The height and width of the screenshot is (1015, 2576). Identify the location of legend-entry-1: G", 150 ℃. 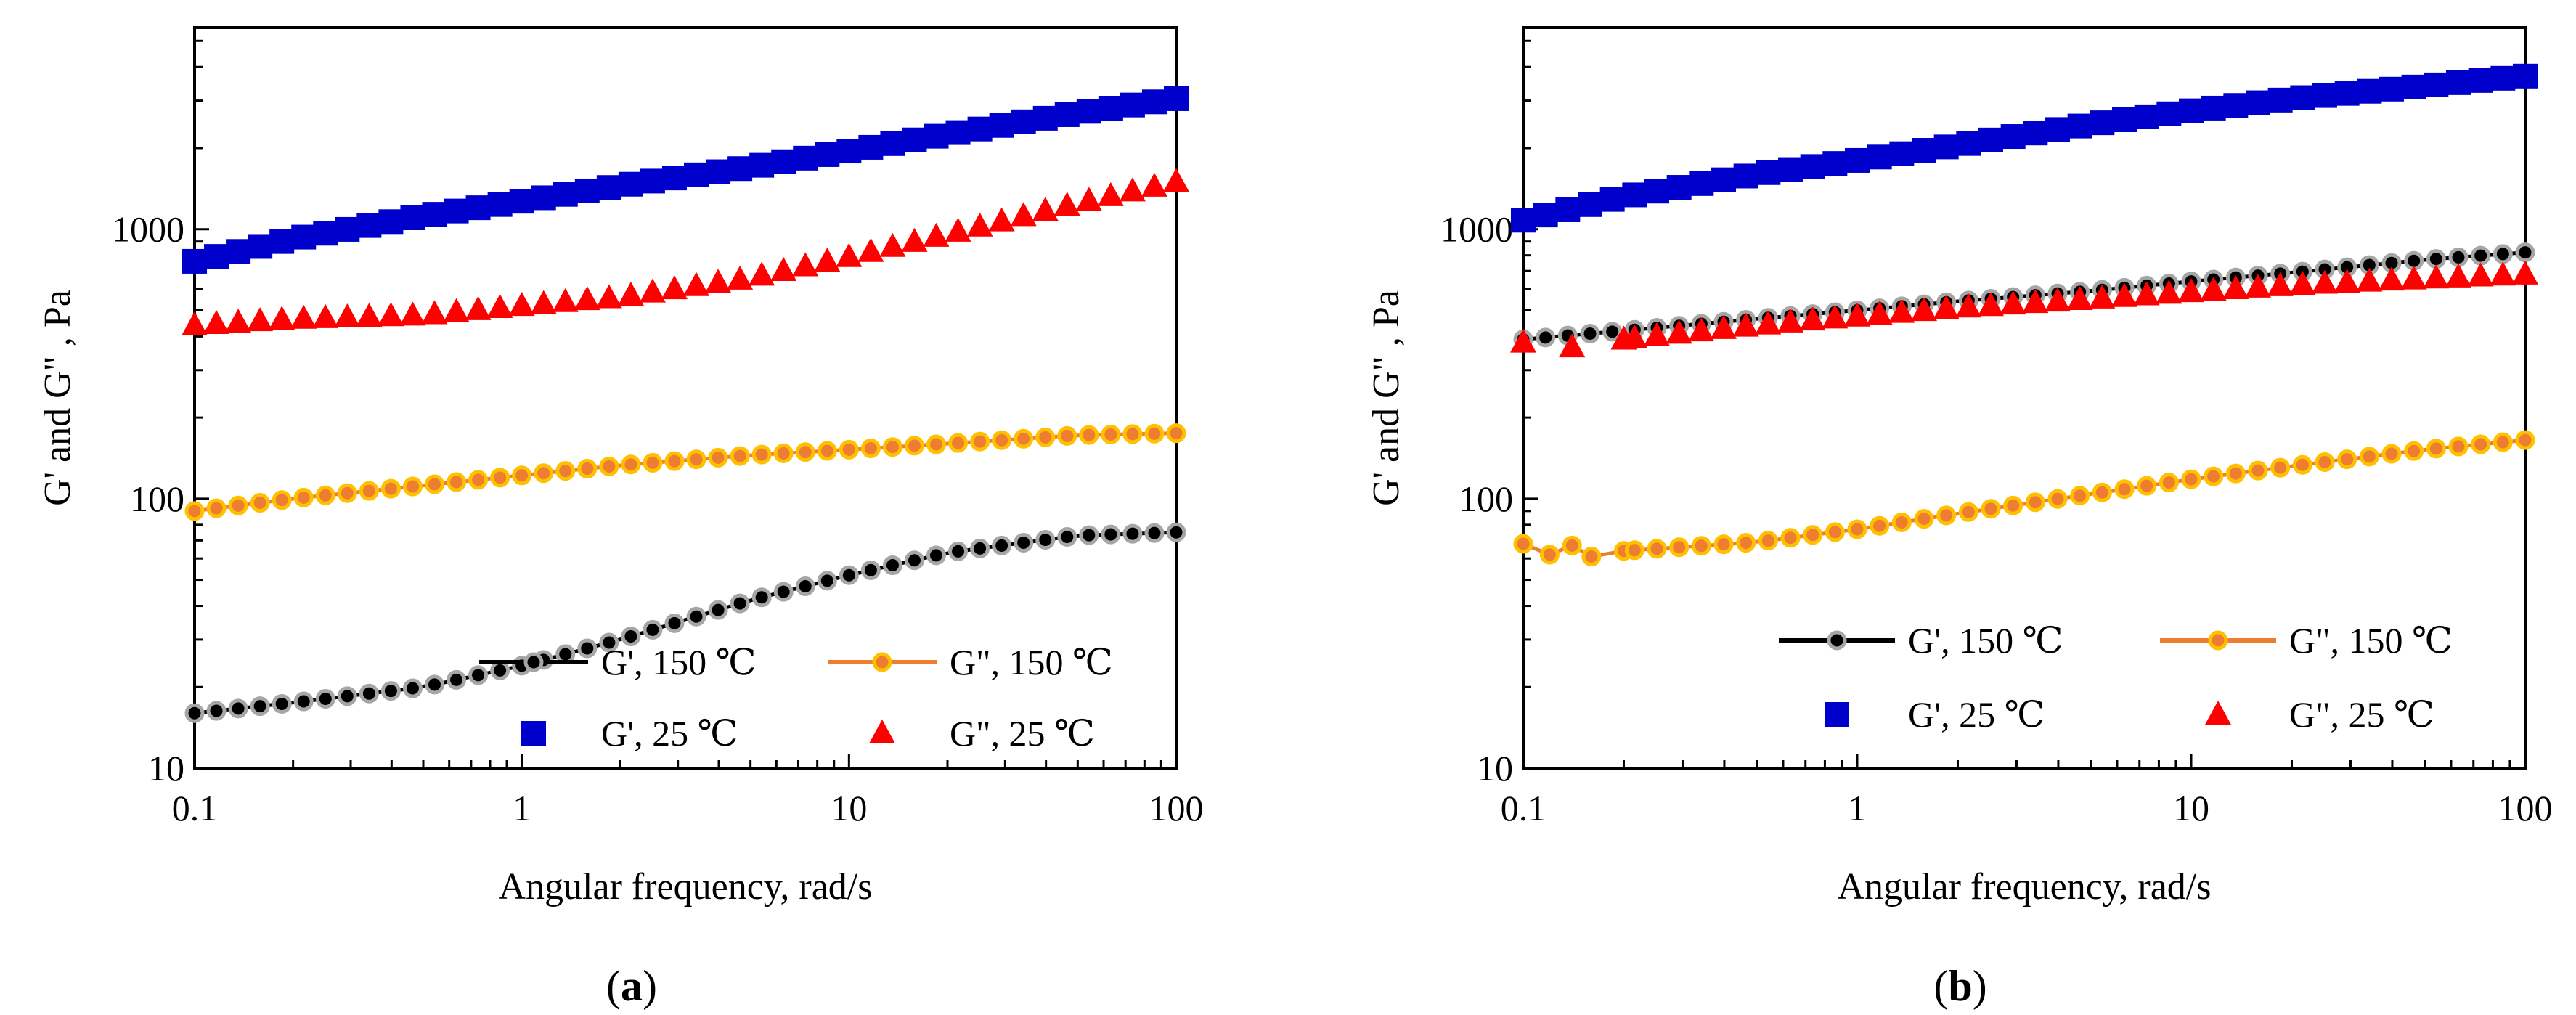
(970, 662).